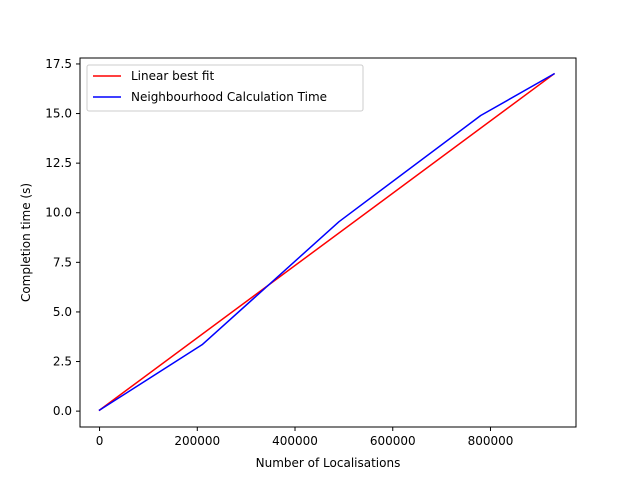 The image size is (640, 484). Describe the element at coordinates (172, 76) in the screenshot. I see `legend-label-linear-best-fit: Linear best fit` at that location.